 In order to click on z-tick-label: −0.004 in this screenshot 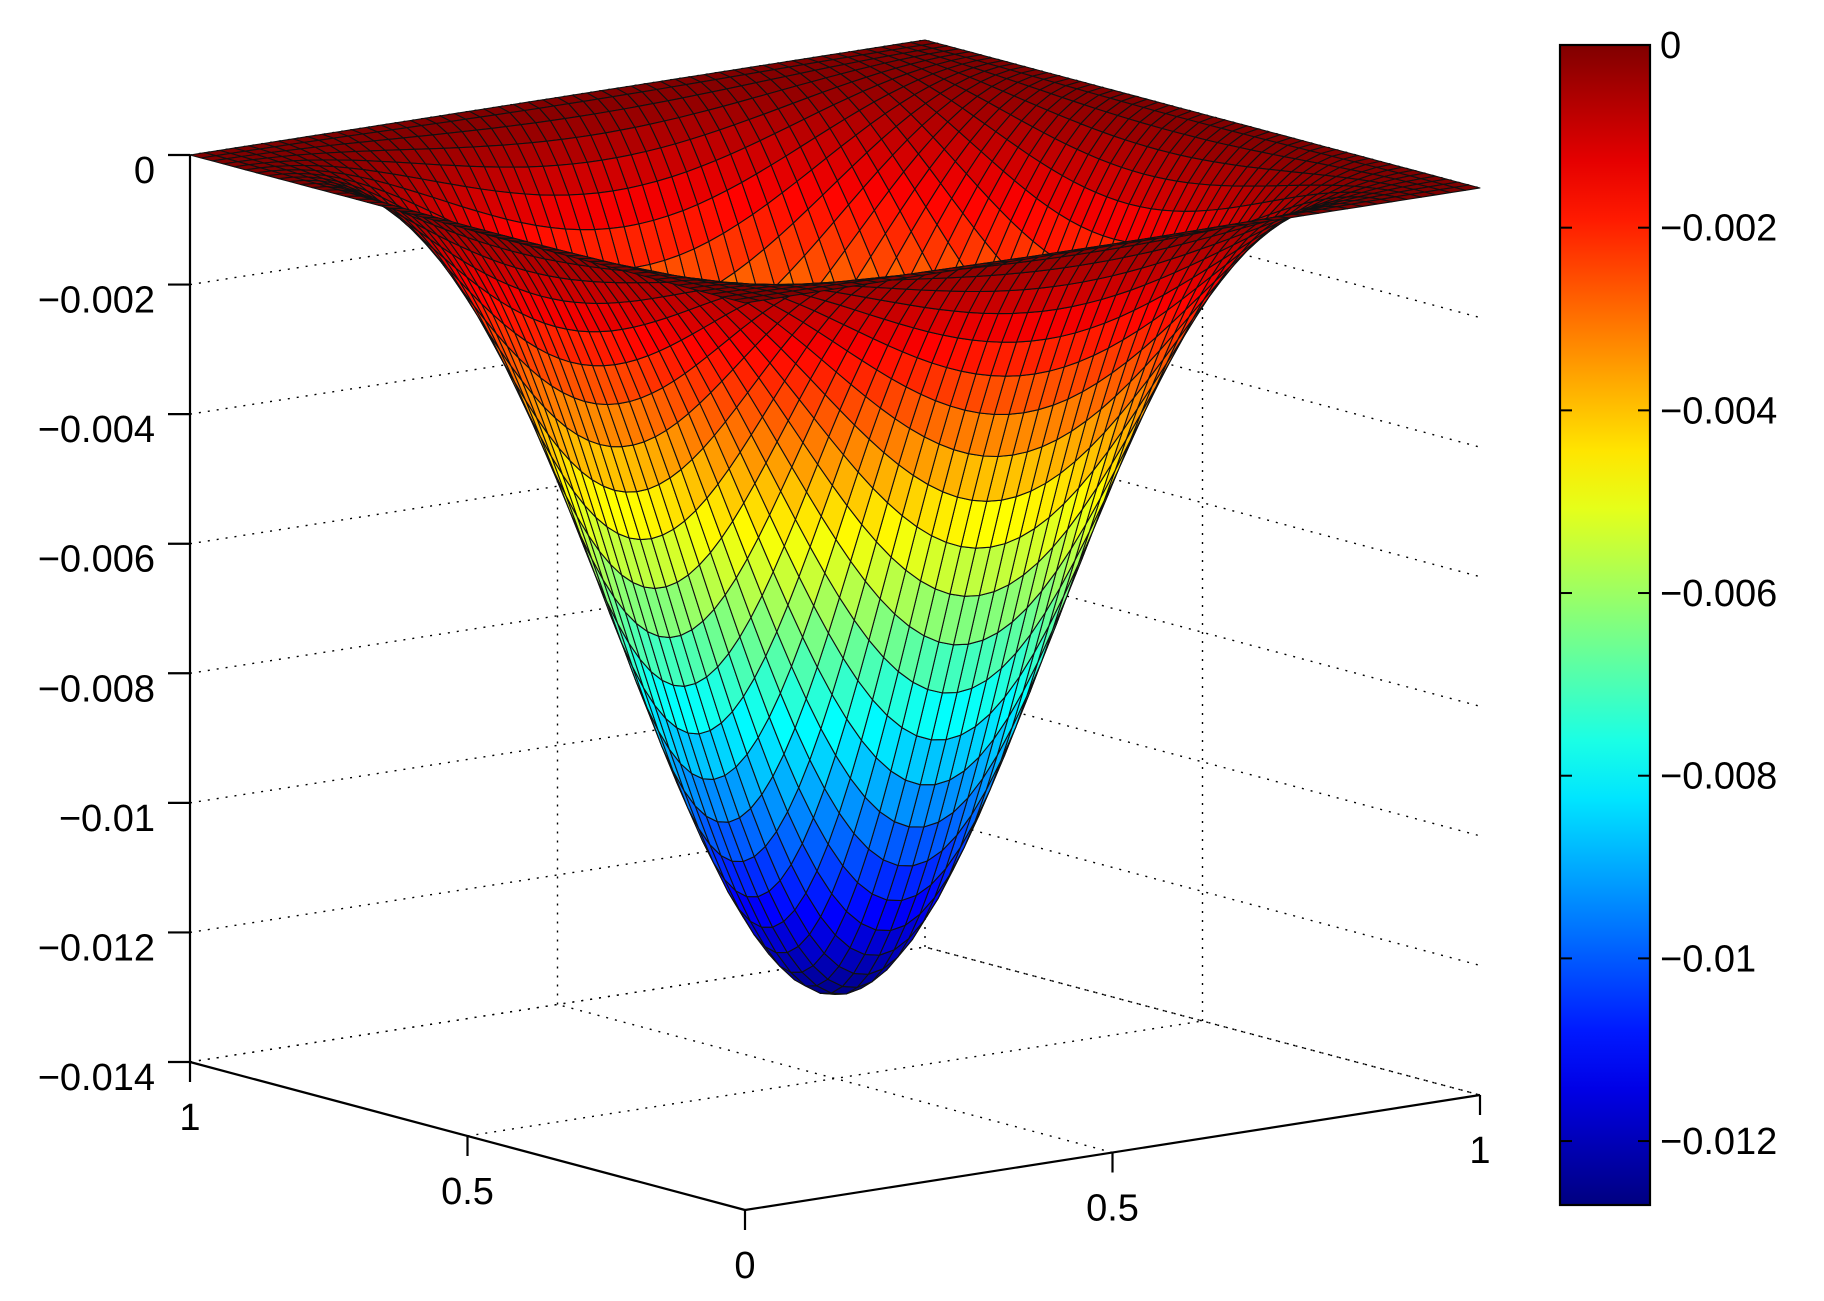, I will do `click(96, 430)`.